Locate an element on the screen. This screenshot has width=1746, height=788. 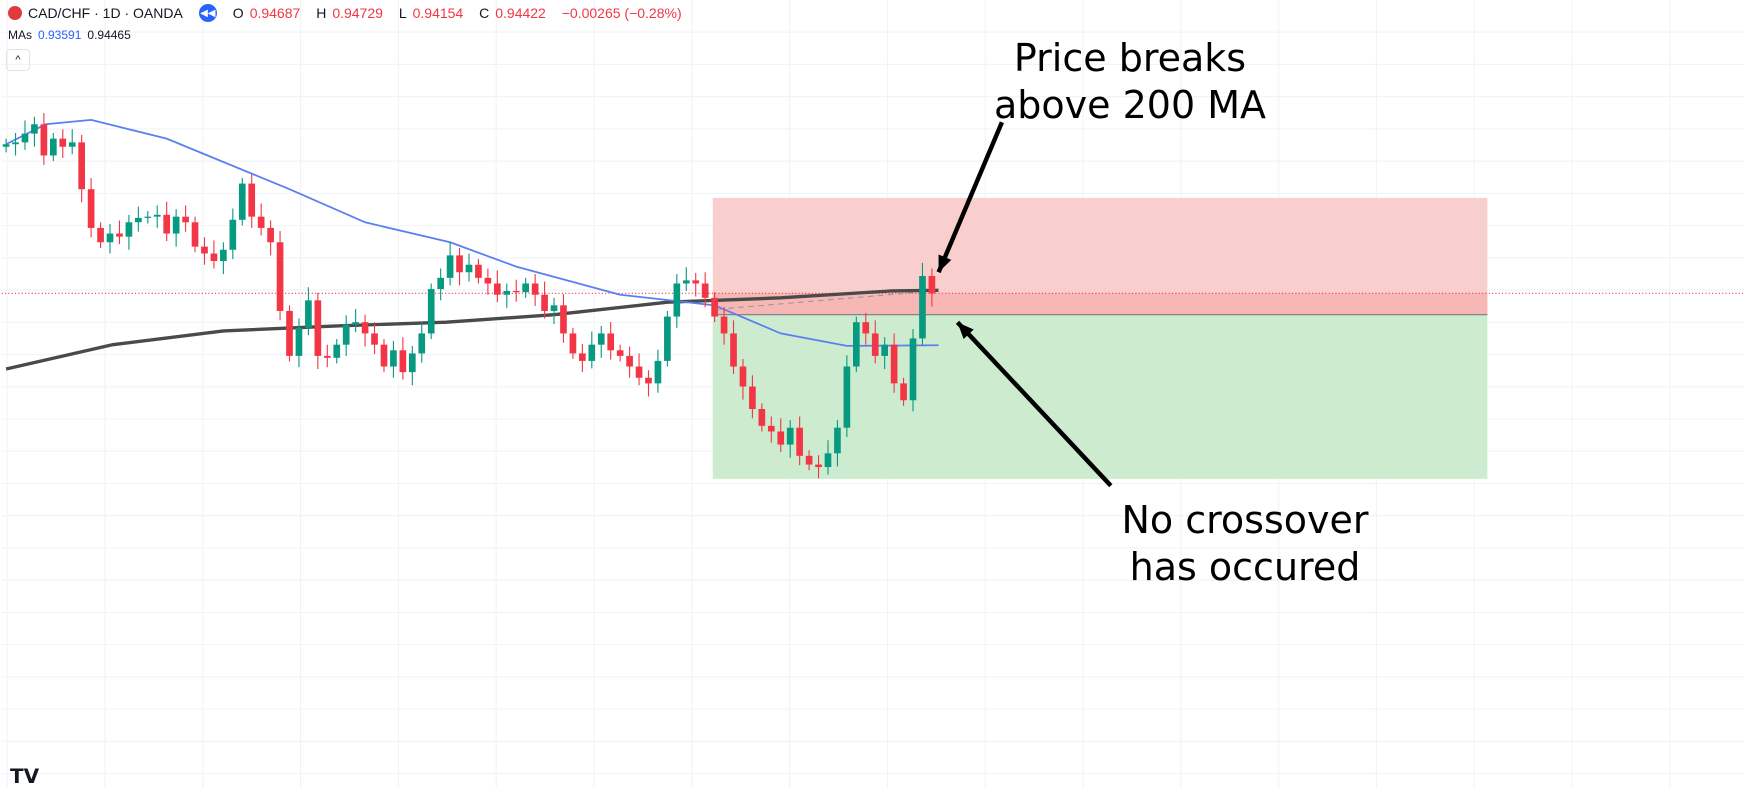
ma-fast-value: 0.93591 is located at coordinates (60, 35).